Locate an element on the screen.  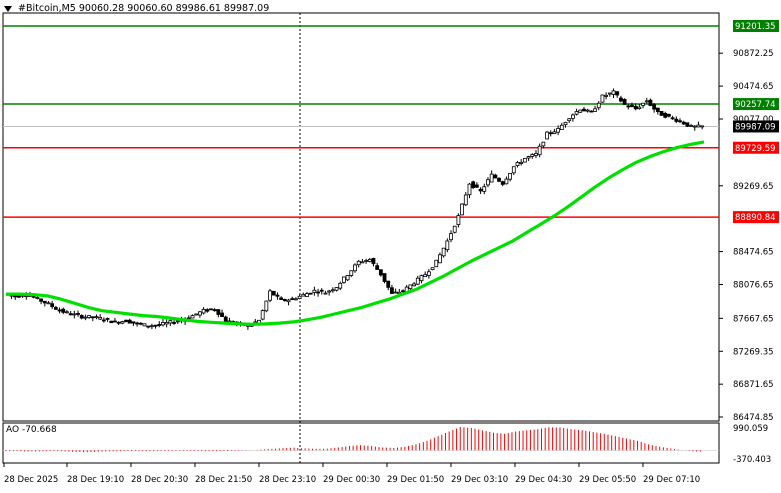
level-price-label: 90257.74 is located at coordinates (755, 105).